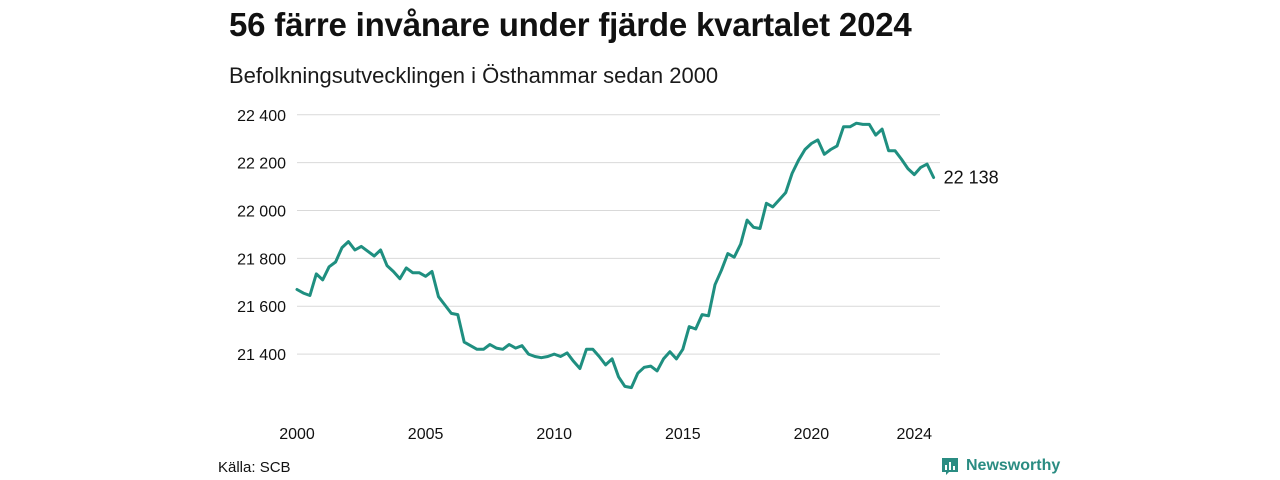 This screenshot has height=480, width=1280. What do you see at coordinates (261, 355) in the screenshot?
I see `y-tick-label: 21 400` at bounding box center [261, 355].